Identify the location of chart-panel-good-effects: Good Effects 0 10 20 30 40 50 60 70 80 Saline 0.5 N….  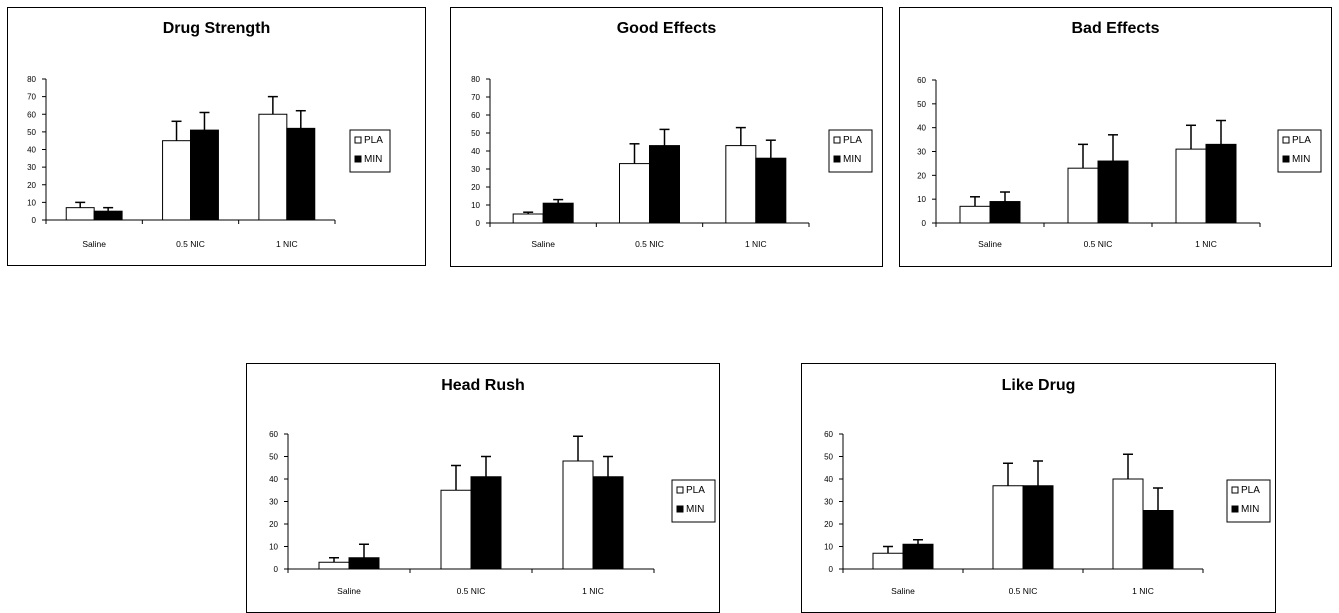
(666, 137).